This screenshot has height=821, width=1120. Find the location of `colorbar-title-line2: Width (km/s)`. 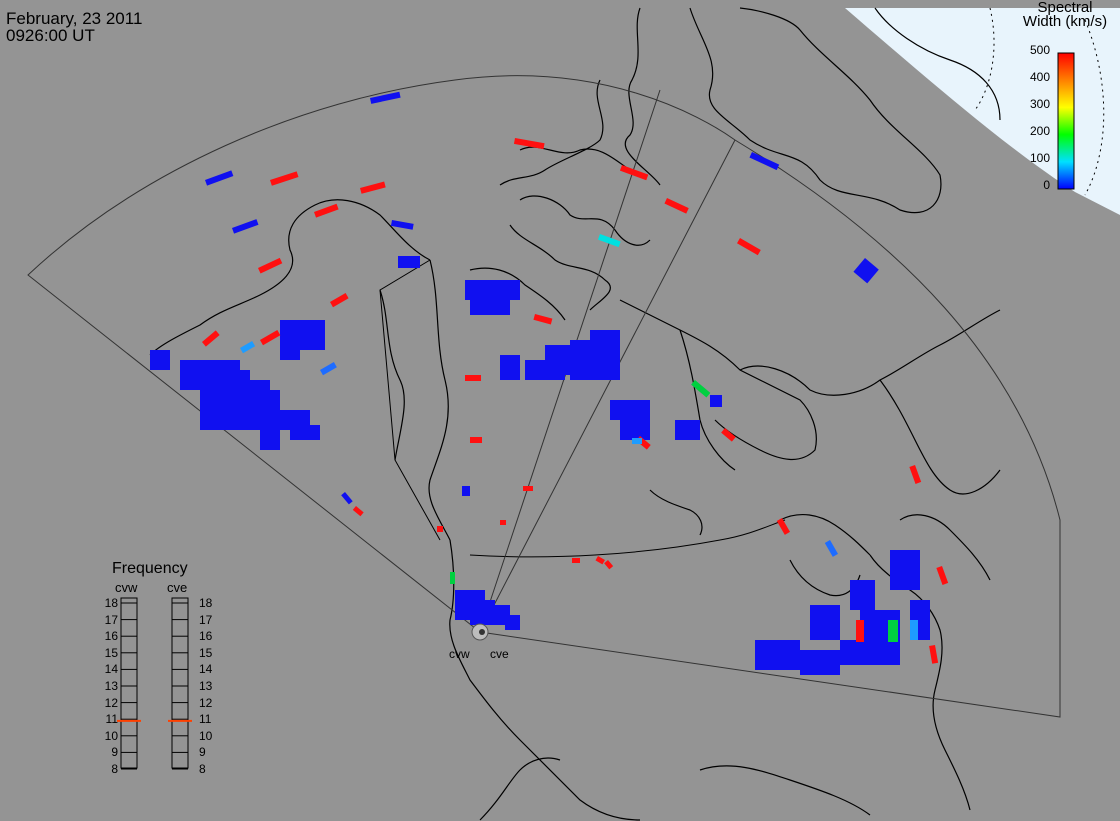

colorbar-title-line2: Width (km/s) is located at coordinates (1065, 21).